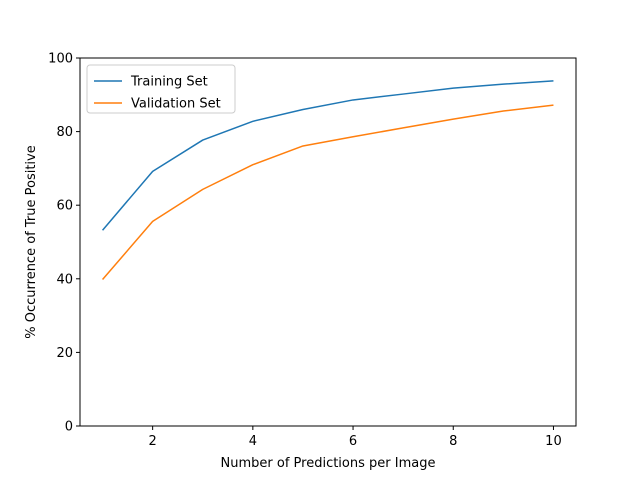 This screenshot has height=479, width=640. What do you see at coordinates (328, 463) in the screenshot?
I see `x-axis-label: Number of Predictions per Image` at bounding box center [328, 463].